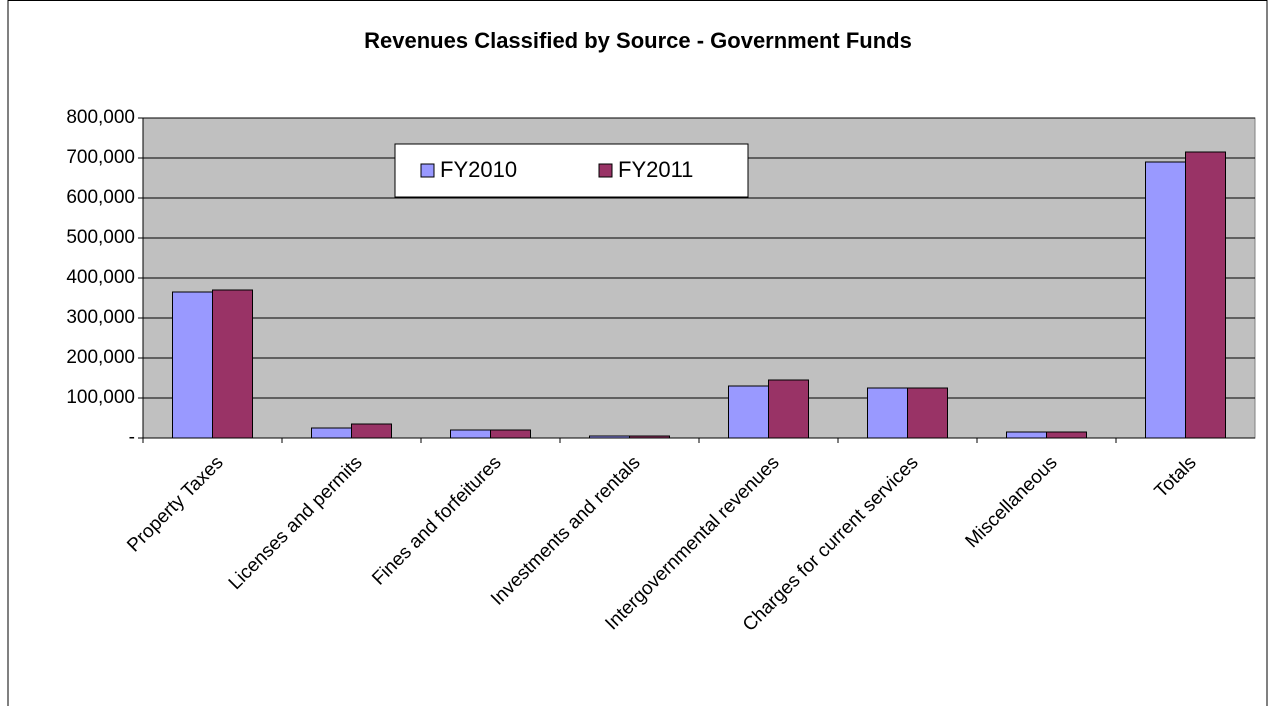 The image size is (1276, 706). I want to click on y-tick-label: 600,000, so click(100, 197).